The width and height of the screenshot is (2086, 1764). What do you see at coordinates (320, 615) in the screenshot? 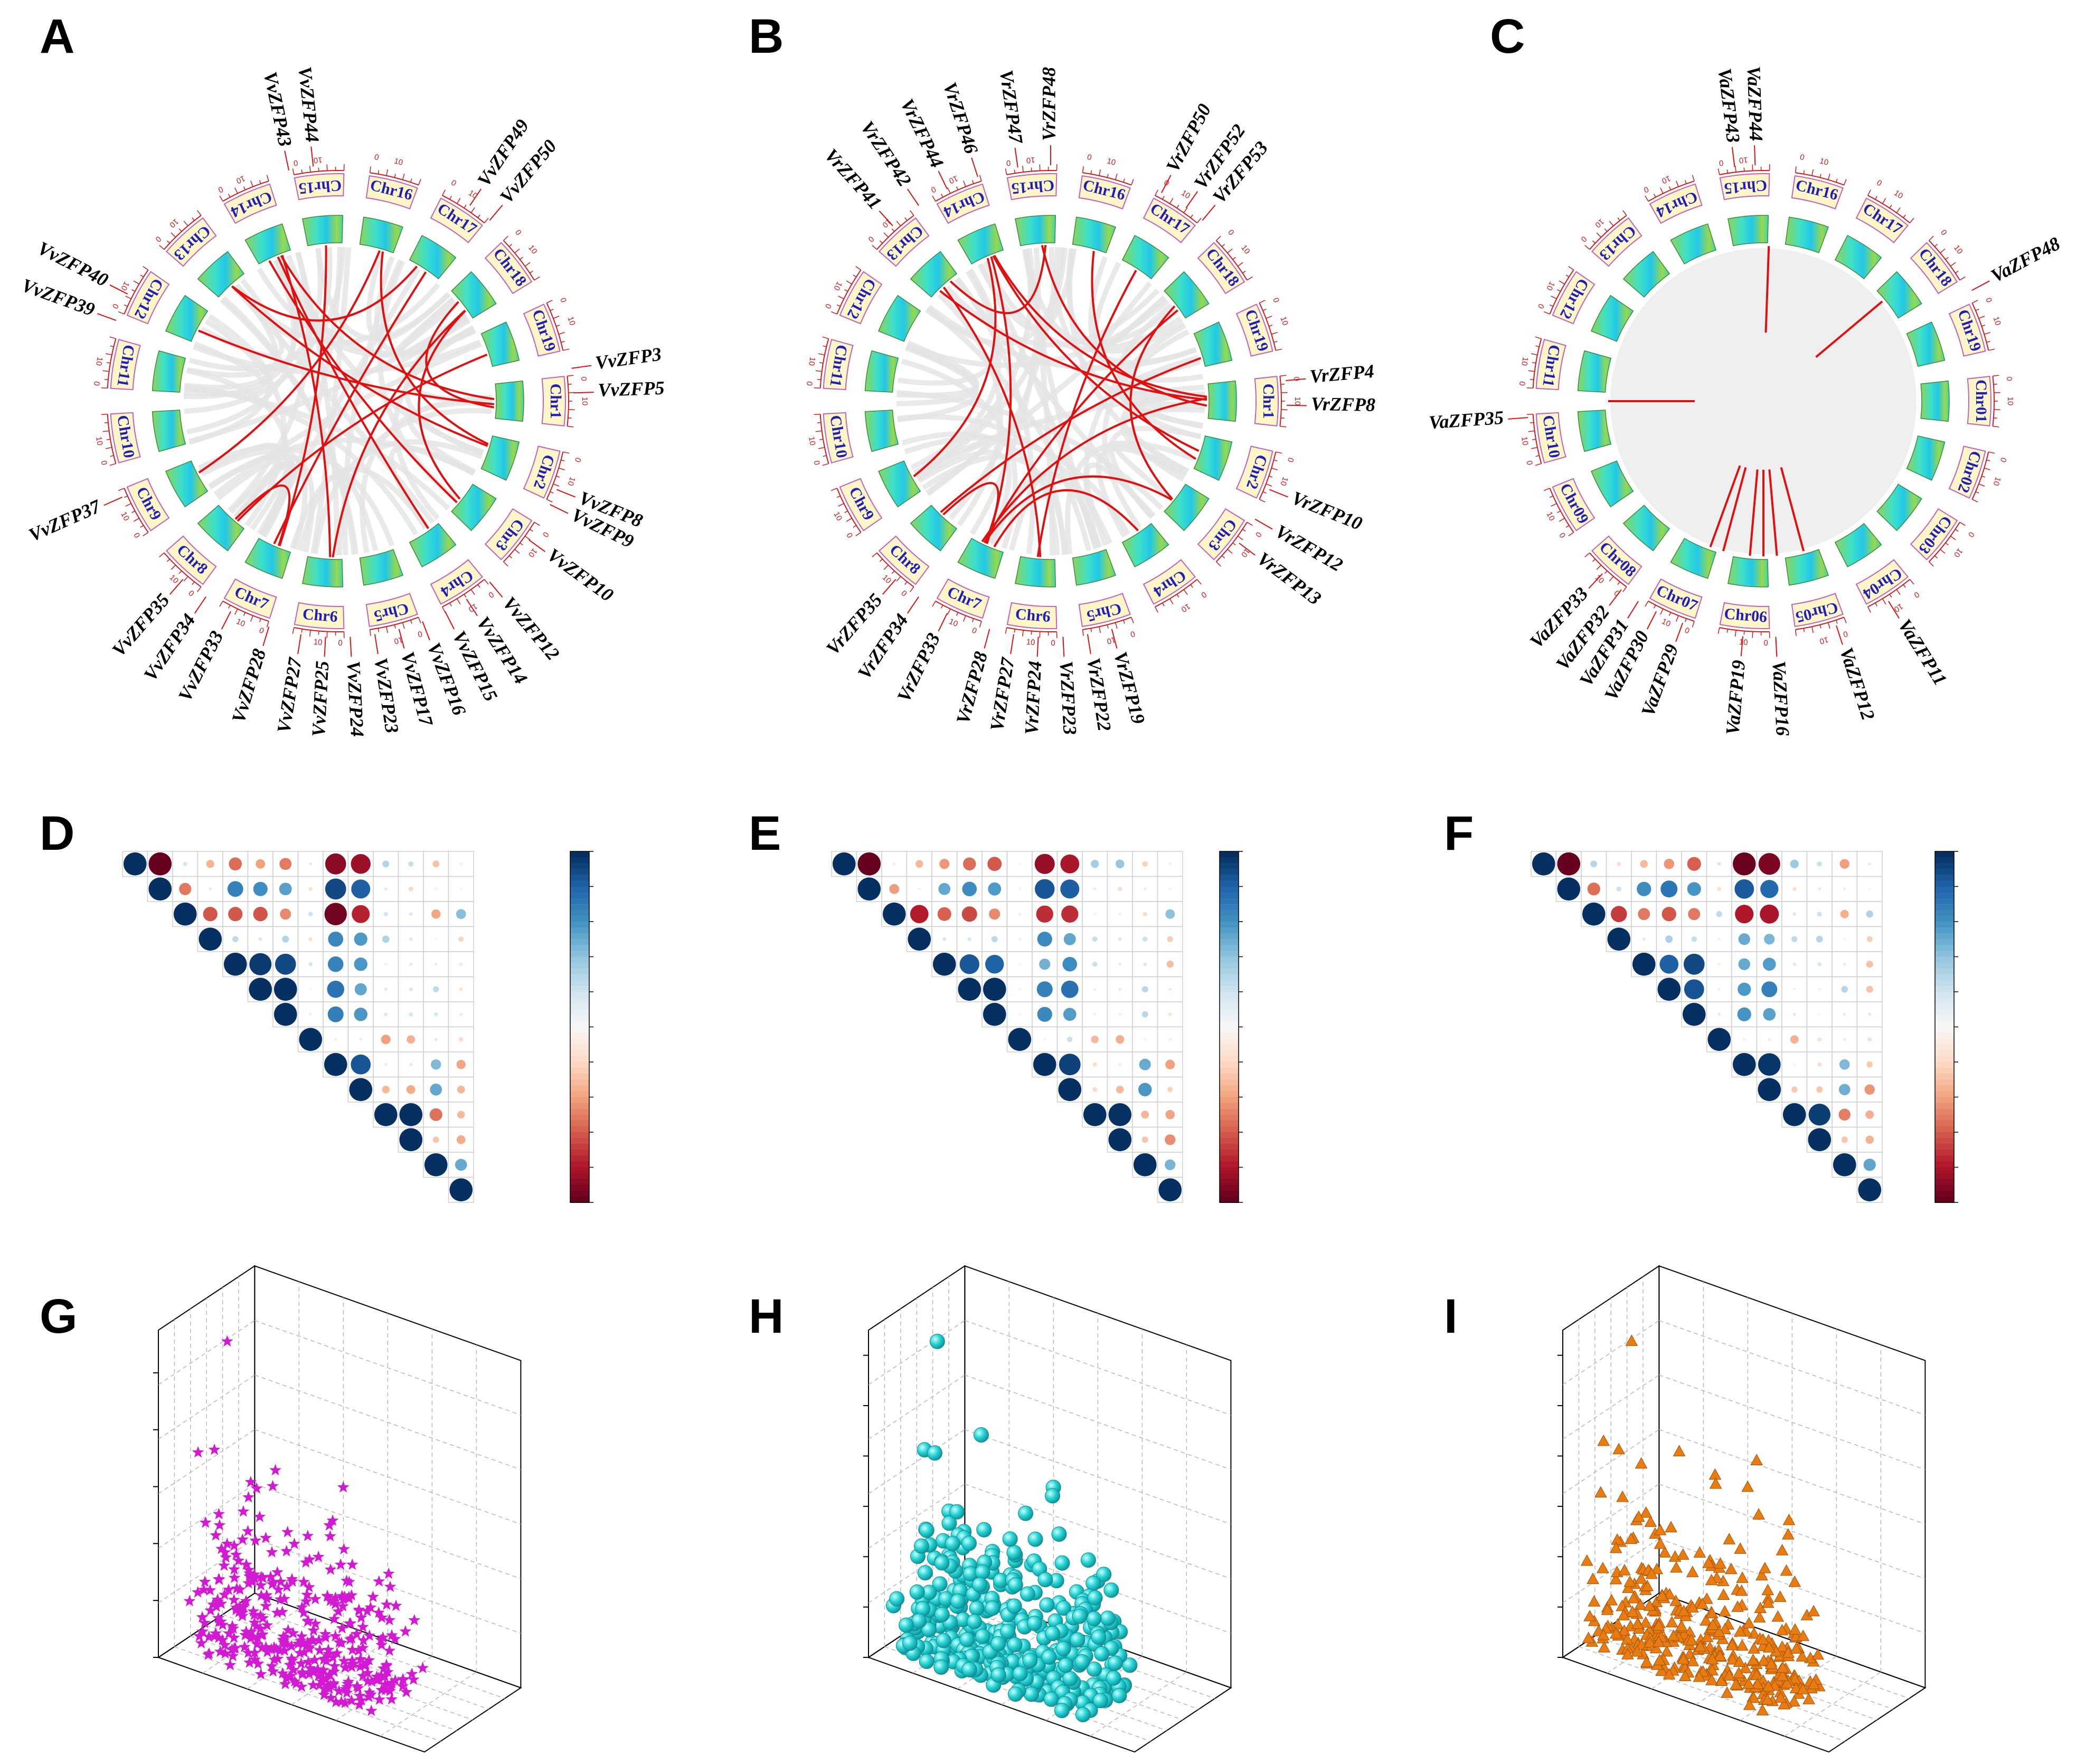
I see `chromosome-name: Chr6` at bounding box center [320, 615].